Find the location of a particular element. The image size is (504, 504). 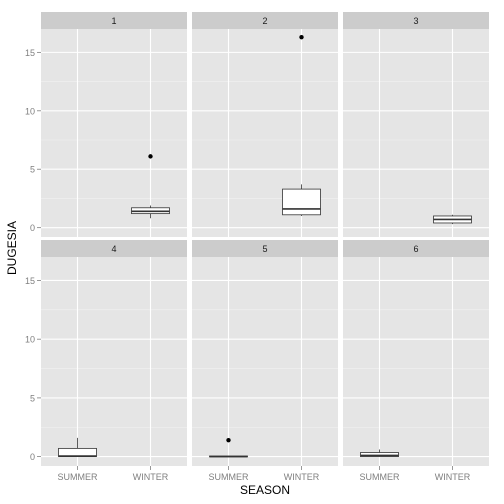

facet-panel: 1 is located at coordinates (114, 124).